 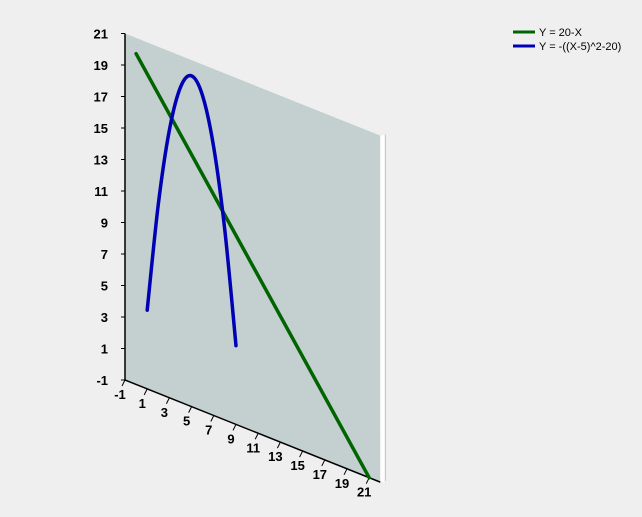 What do you see at coordinates (101, 191) in the screenshot?
I see `y-tick-label: 11` at bounding box center [101, 191].